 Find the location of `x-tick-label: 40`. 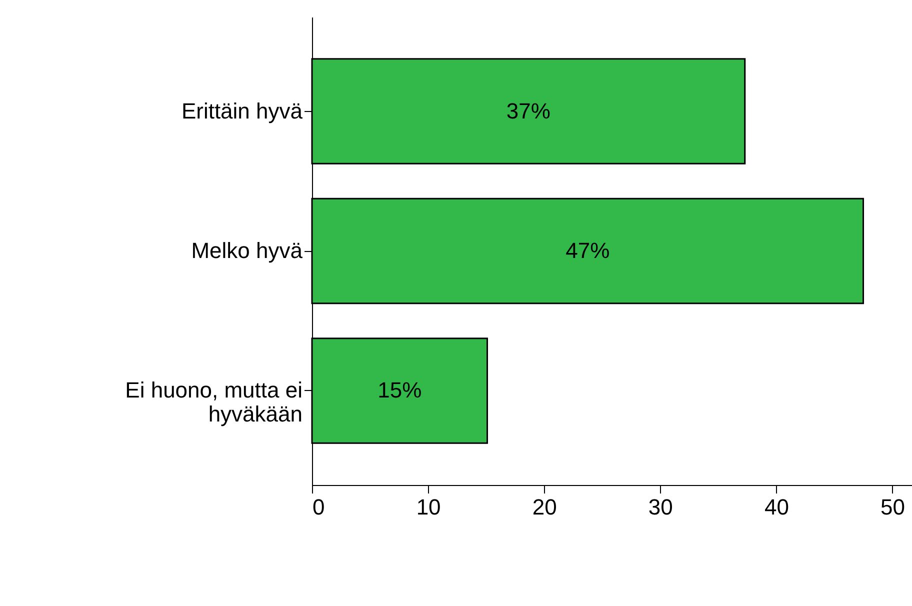

x-tick-label: 40 is located at coordinates (776, 507).